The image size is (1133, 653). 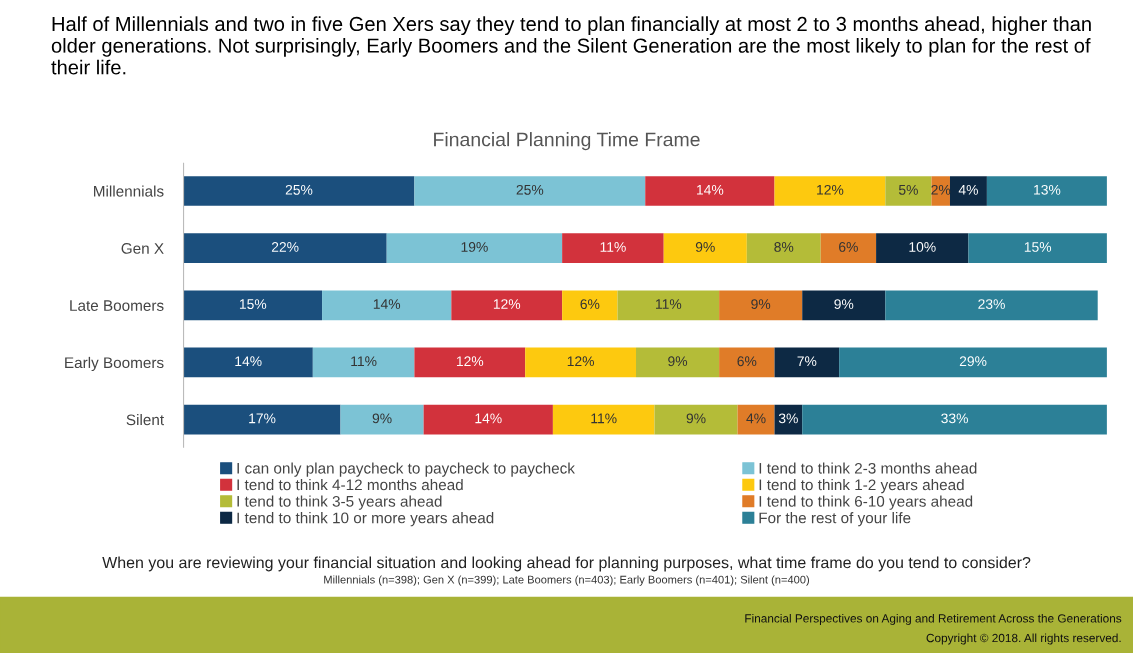 I want to click on text: Financial Perspectives on Aging and Retirement Across the Generations, so click(x=933, y=619).